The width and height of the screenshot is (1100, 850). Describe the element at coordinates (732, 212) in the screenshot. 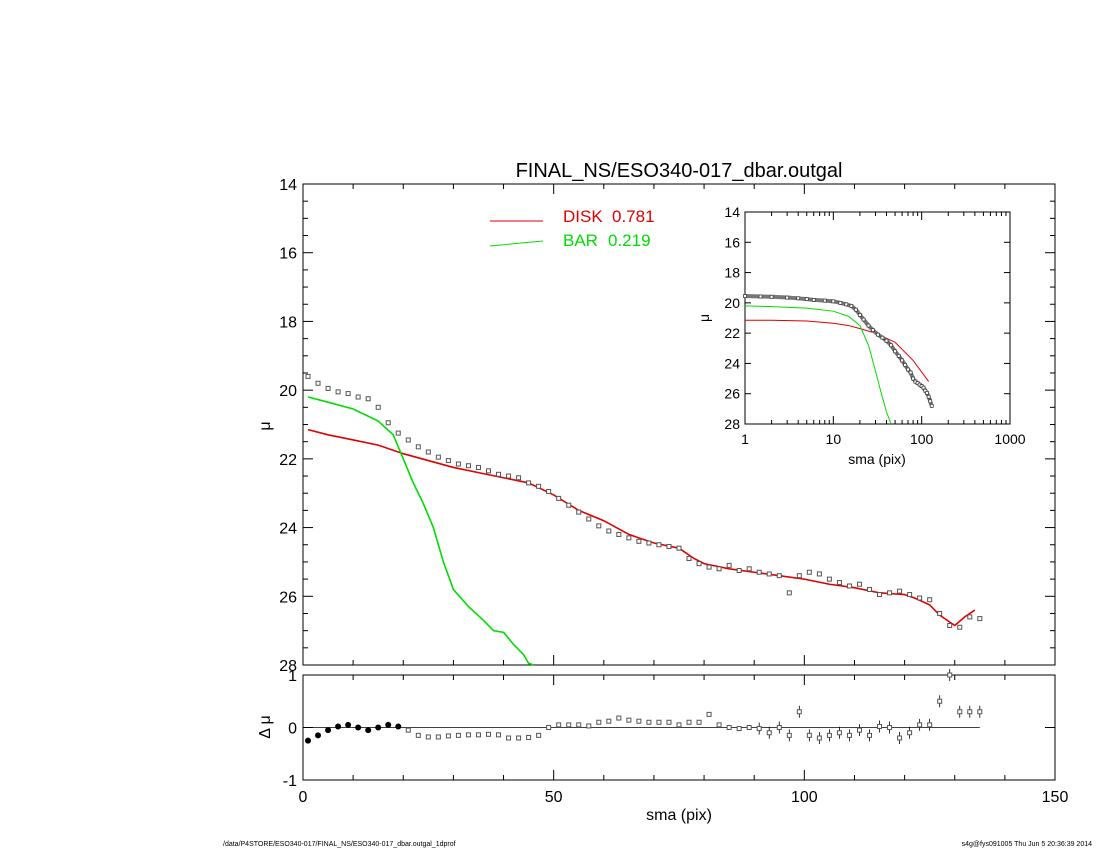

I see `inset-y-tick-label: 14` at that location.